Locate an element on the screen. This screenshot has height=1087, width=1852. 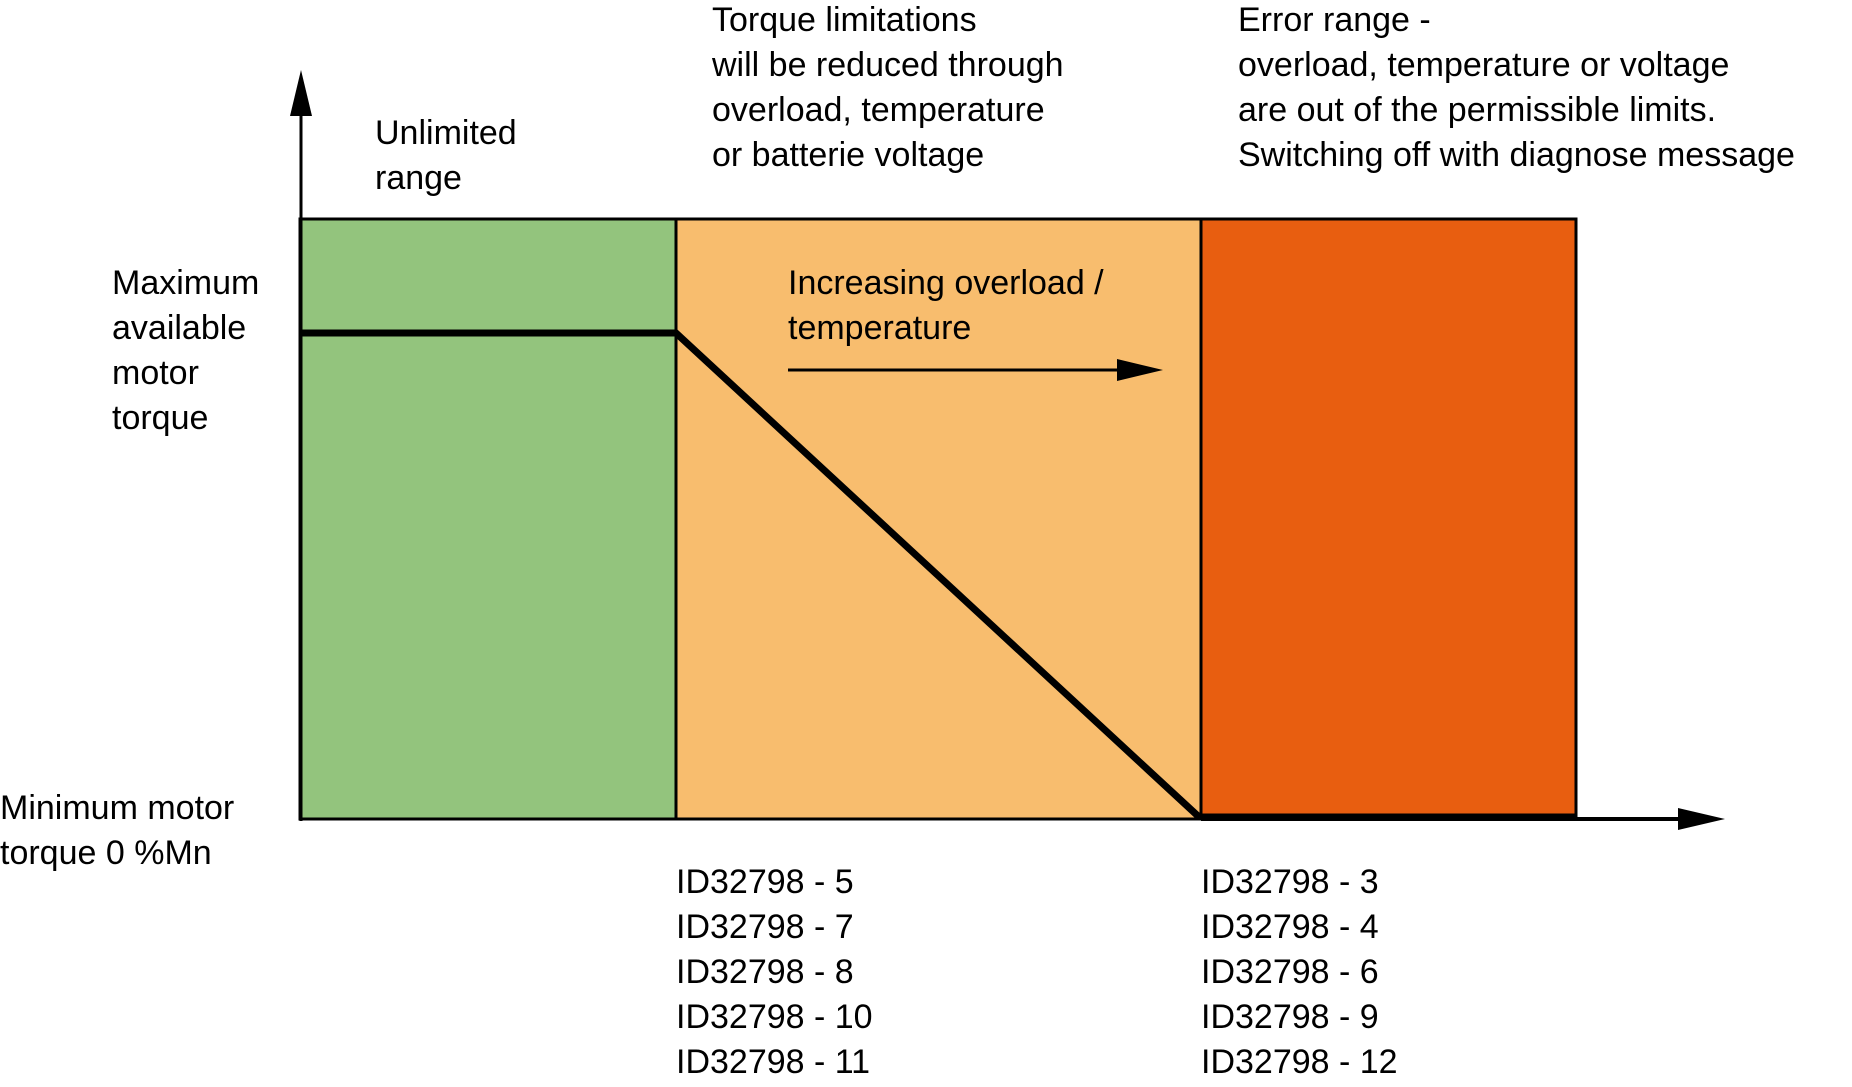
trend-arrow-label: Increasing overload / temperature is located at coordinates (950, 305).